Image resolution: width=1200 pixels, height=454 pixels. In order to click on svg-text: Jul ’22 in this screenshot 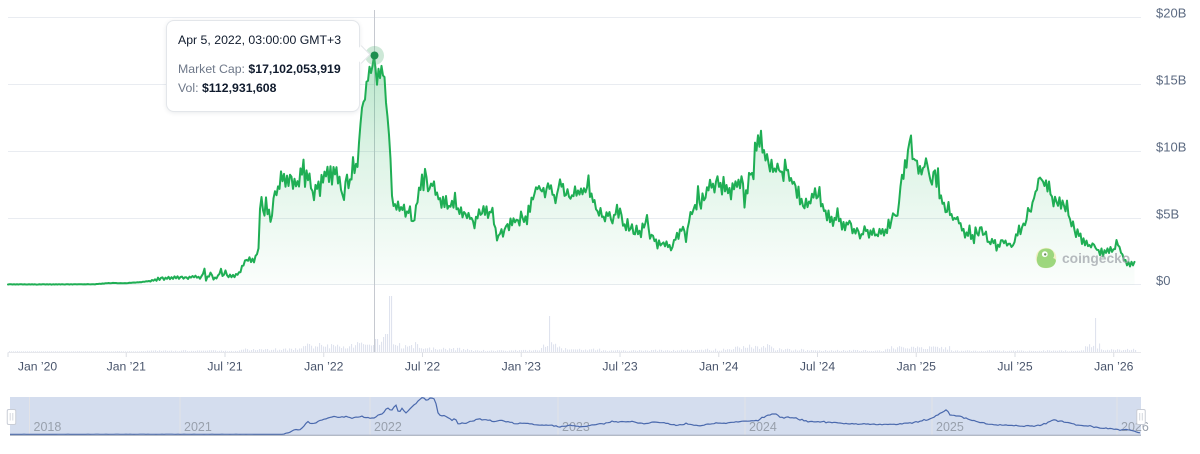, I will do `click(422, 367)`.